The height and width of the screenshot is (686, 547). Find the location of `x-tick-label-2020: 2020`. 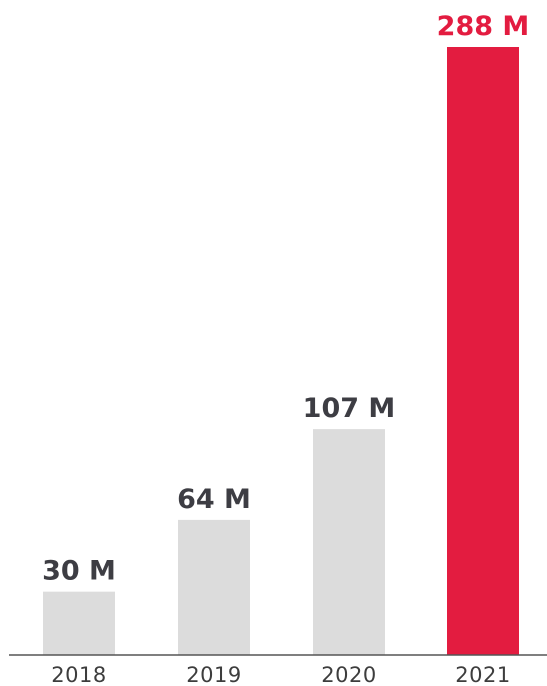

x-tick-label-2020: 2020 is located at coordinates (348, 674).